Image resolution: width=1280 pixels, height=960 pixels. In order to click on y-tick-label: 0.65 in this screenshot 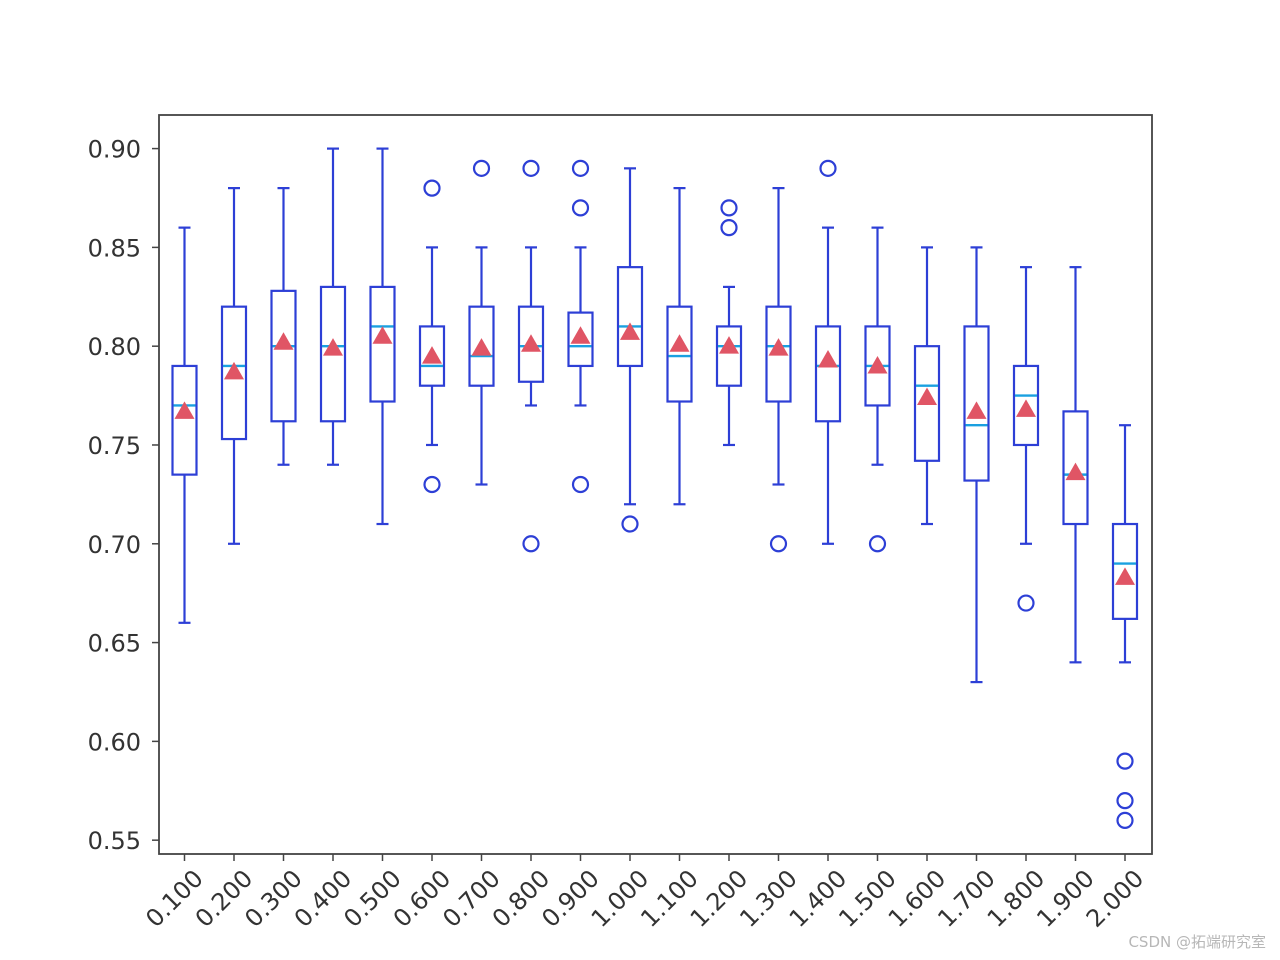, I will do `click(114, 644)`.